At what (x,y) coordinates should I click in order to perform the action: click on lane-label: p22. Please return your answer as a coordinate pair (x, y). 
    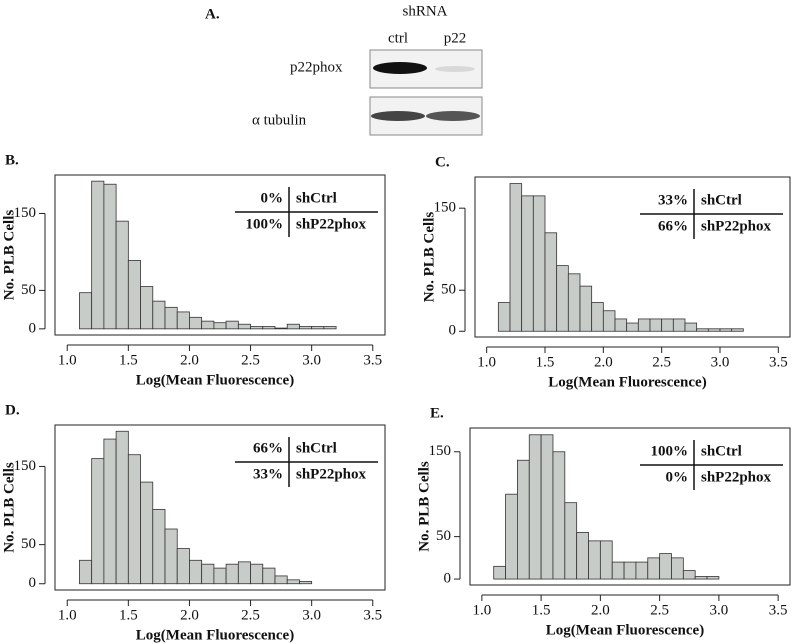
    Looking at the image, I should click on (455, 38).